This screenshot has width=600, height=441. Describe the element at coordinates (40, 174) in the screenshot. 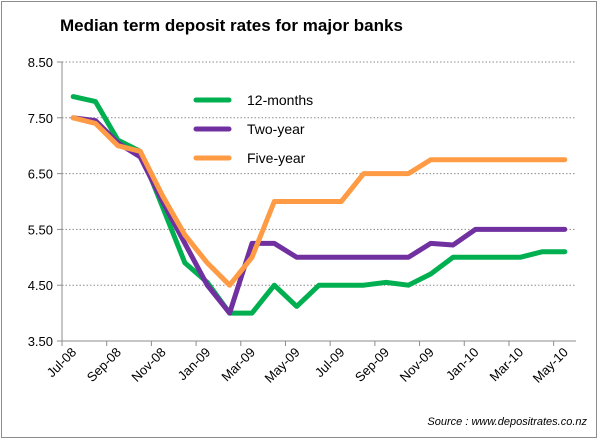

I see `y-tick-label: 6.50` at that location.